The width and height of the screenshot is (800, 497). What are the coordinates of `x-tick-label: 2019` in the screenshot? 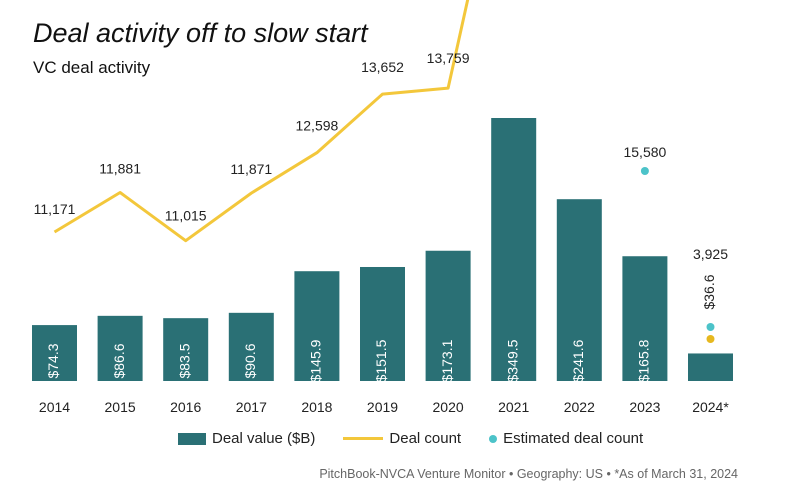 It's located at (382, 407).